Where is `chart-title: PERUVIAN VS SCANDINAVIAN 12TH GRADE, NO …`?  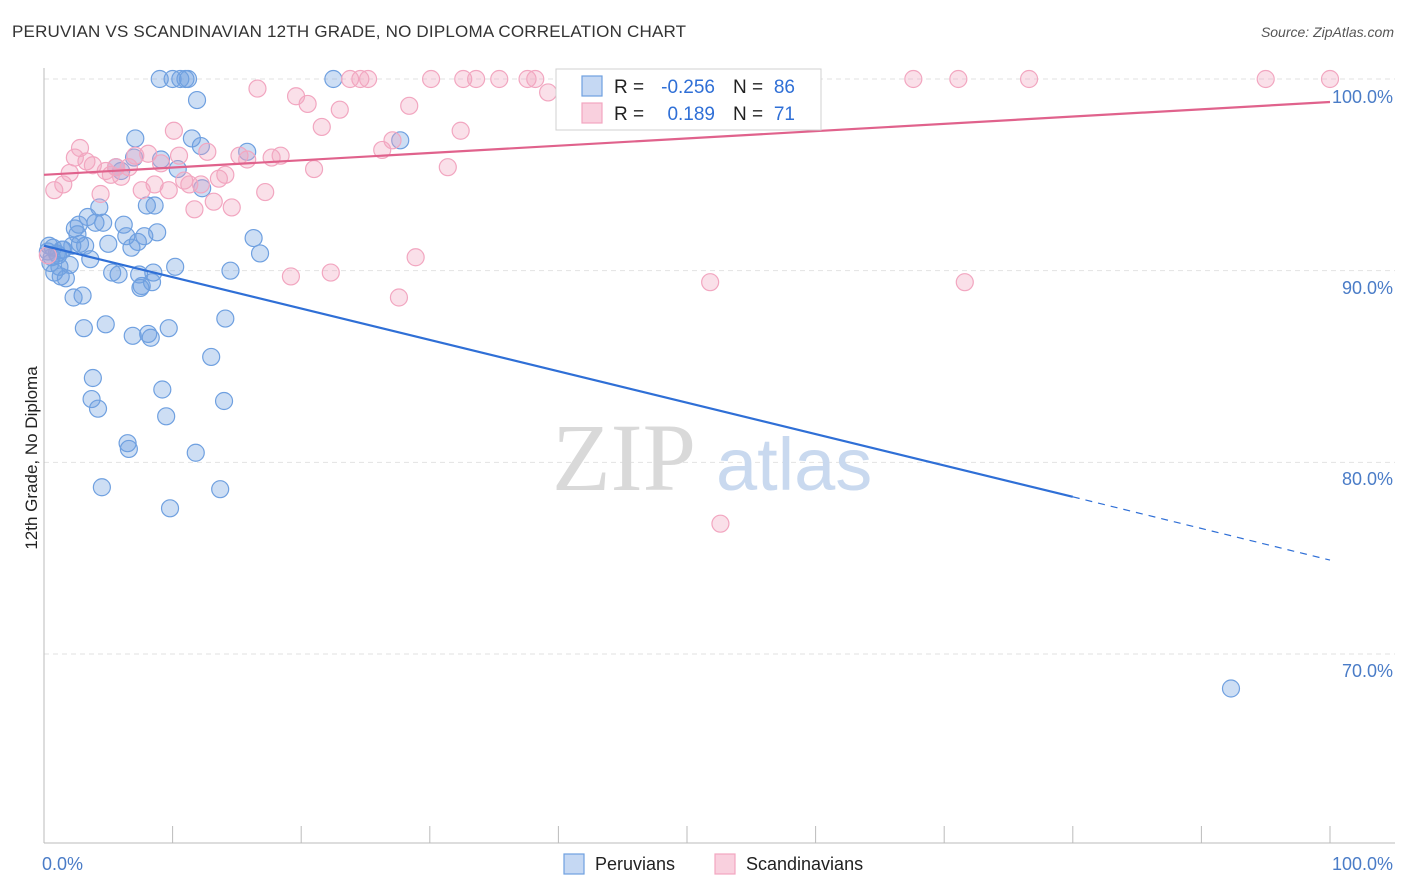 chart-title: PERUVIAN VS SCANDINAVIAN 12TH GRADE, NO … is located at coordinates (349, 31).